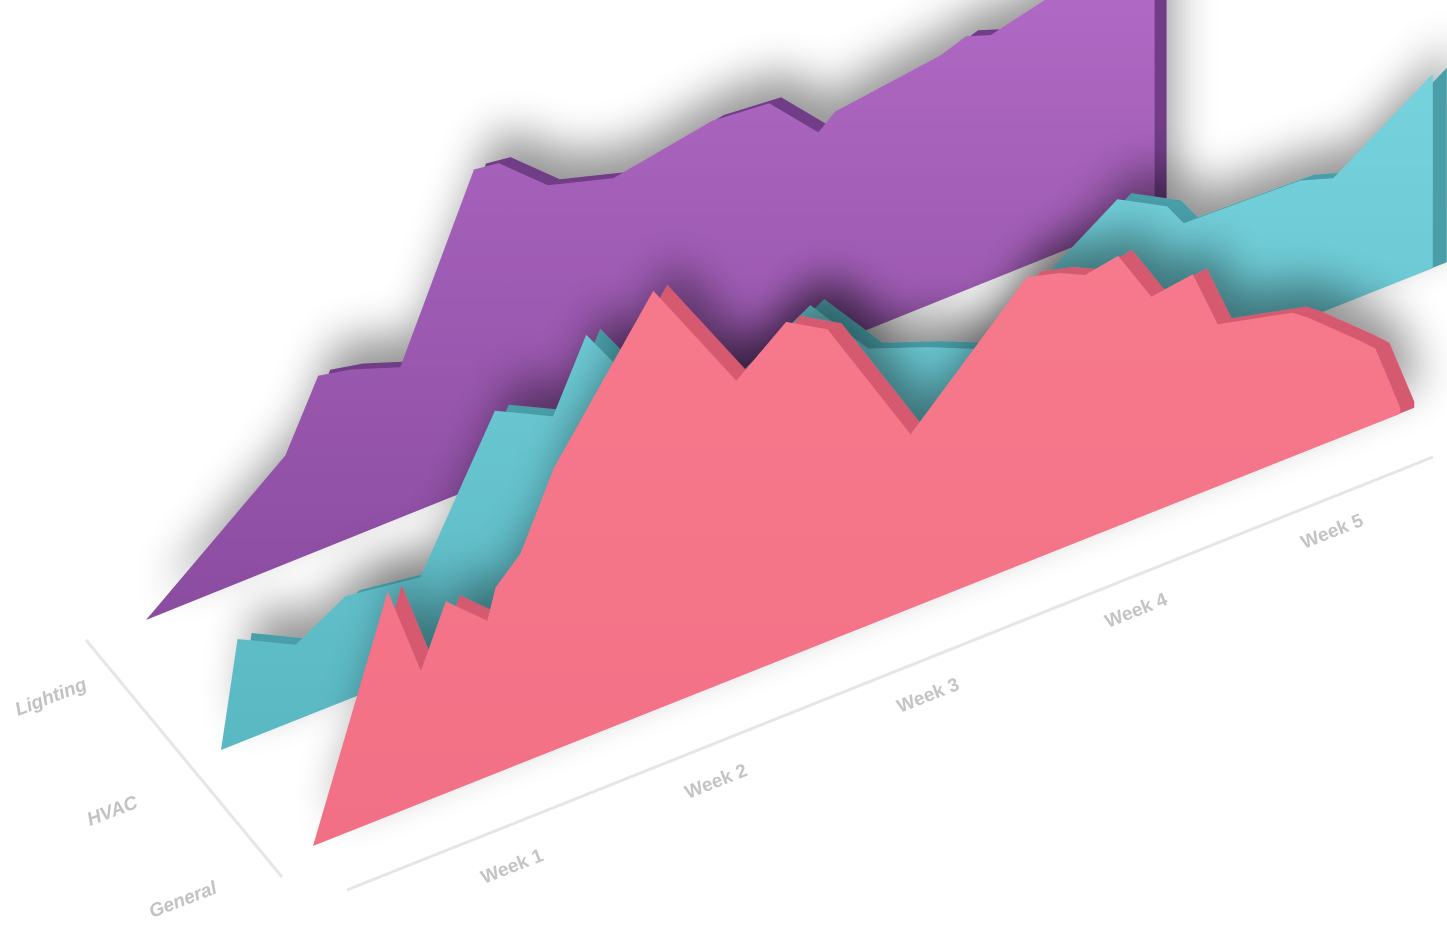 Image resolution: width=1447 pixels, height=934 pixels. Describe the element at coordinates (51, 697) in the screenshot. I see `depth-label-lighting: Lighting` at that location.